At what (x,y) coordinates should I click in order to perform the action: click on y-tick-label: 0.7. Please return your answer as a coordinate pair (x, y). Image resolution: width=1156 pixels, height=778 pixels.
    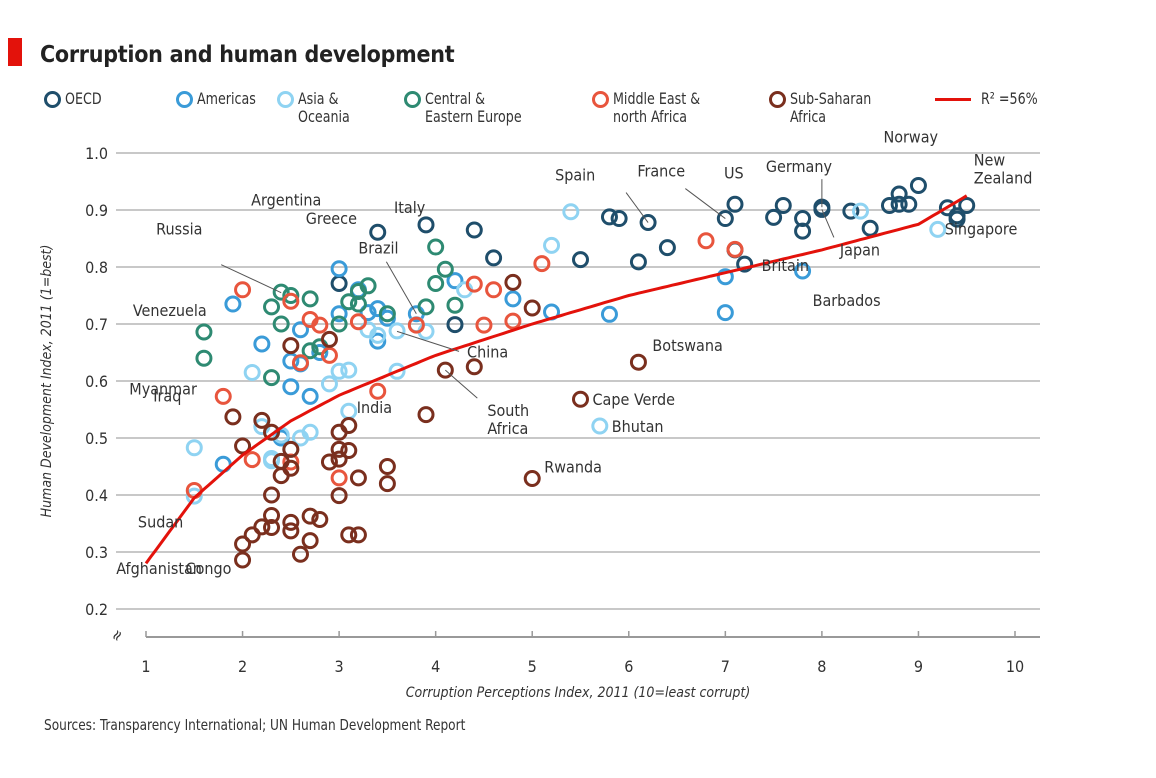
    Looking at the image, I should click on (96, 324).